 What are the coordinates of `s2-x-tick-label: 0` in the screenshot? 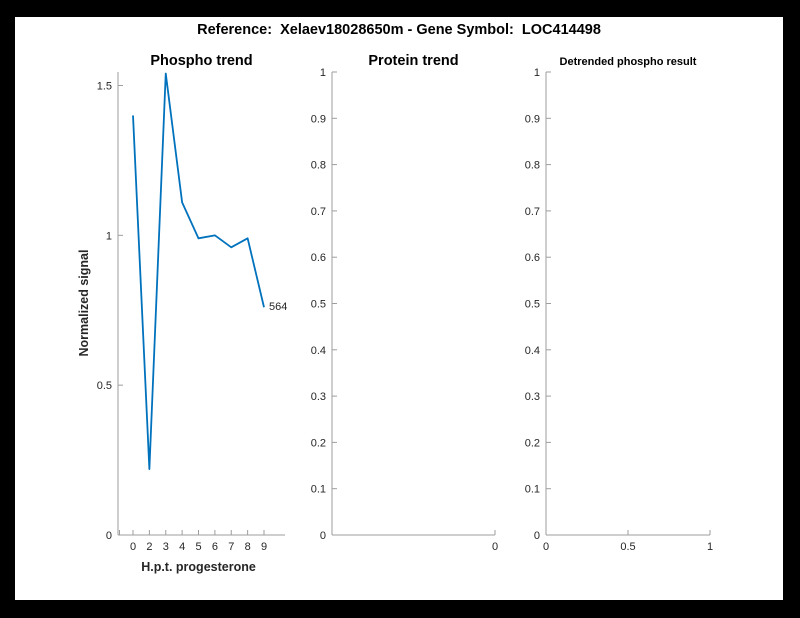 It's located at (495, 547).